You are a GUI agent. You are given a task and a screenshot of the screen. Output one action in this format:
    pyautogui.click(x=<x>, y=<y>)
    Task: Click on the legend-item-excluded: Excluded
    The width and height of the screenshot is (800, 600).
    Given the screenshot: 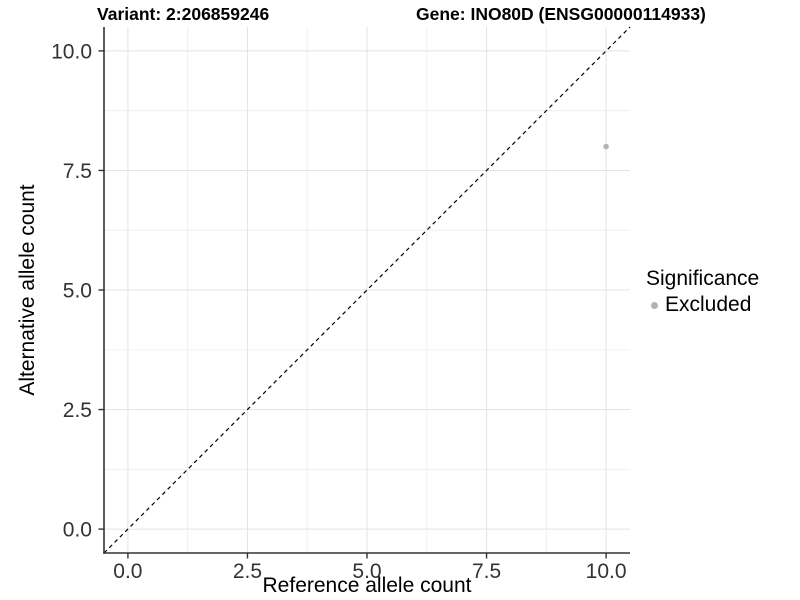 What is the action you would take?
    pyautogui.click(x=702, y=305)
    